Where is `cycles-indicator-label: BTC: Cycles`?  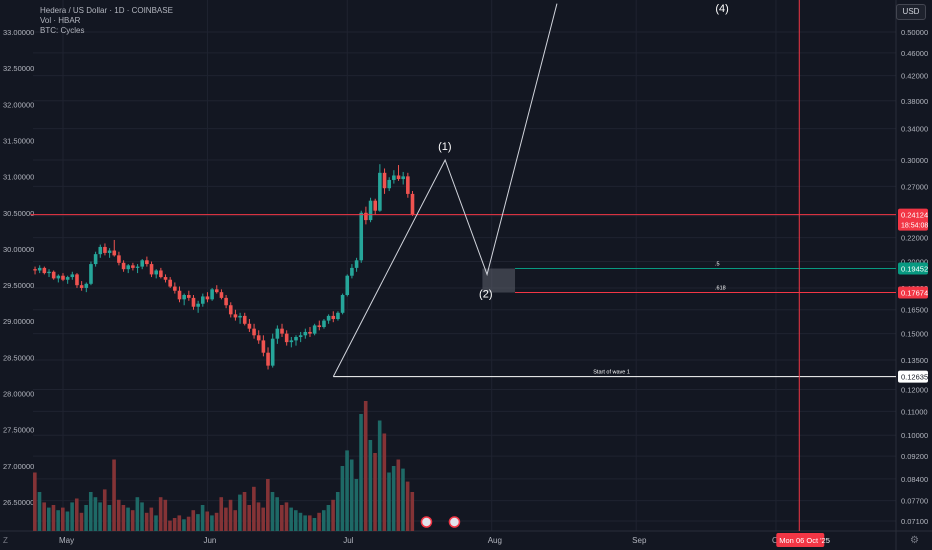
cycles-indicator-label: BTC: Cycles is located at coordinates (62, 30).